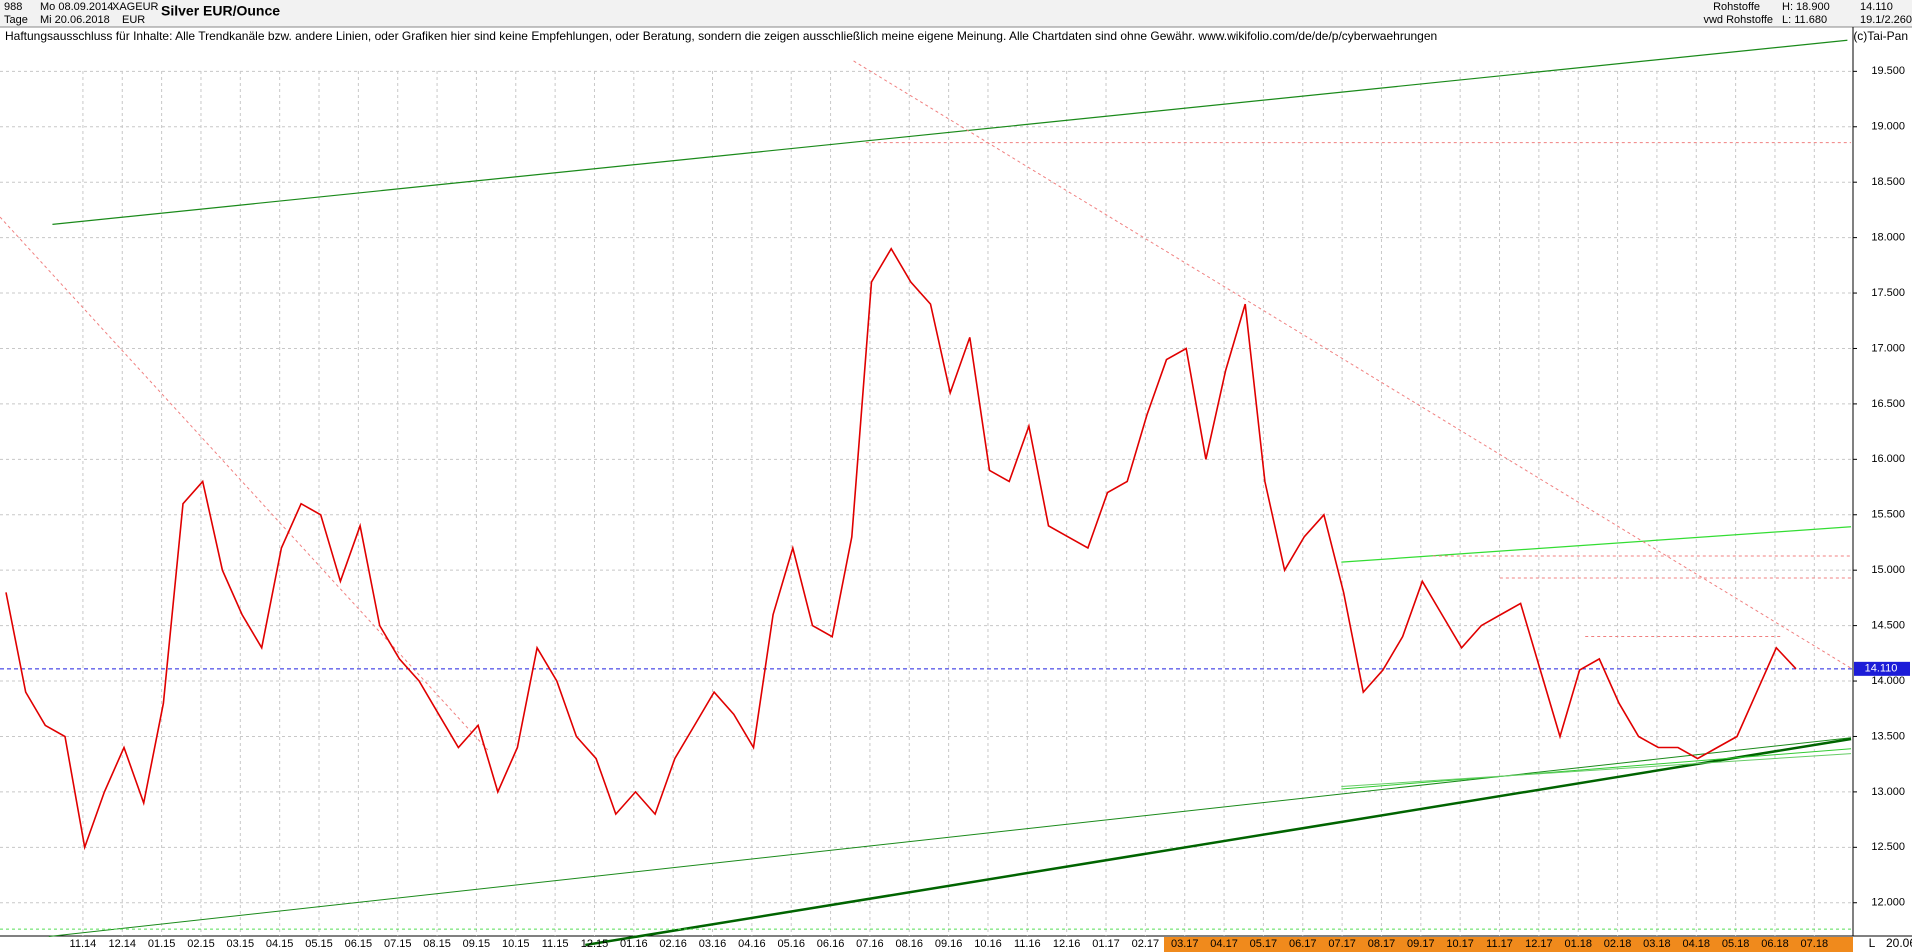 The width and height of the screenshot is (1912, 952). I want to click on y-tick-label: 16.000, so click(1888, 459).